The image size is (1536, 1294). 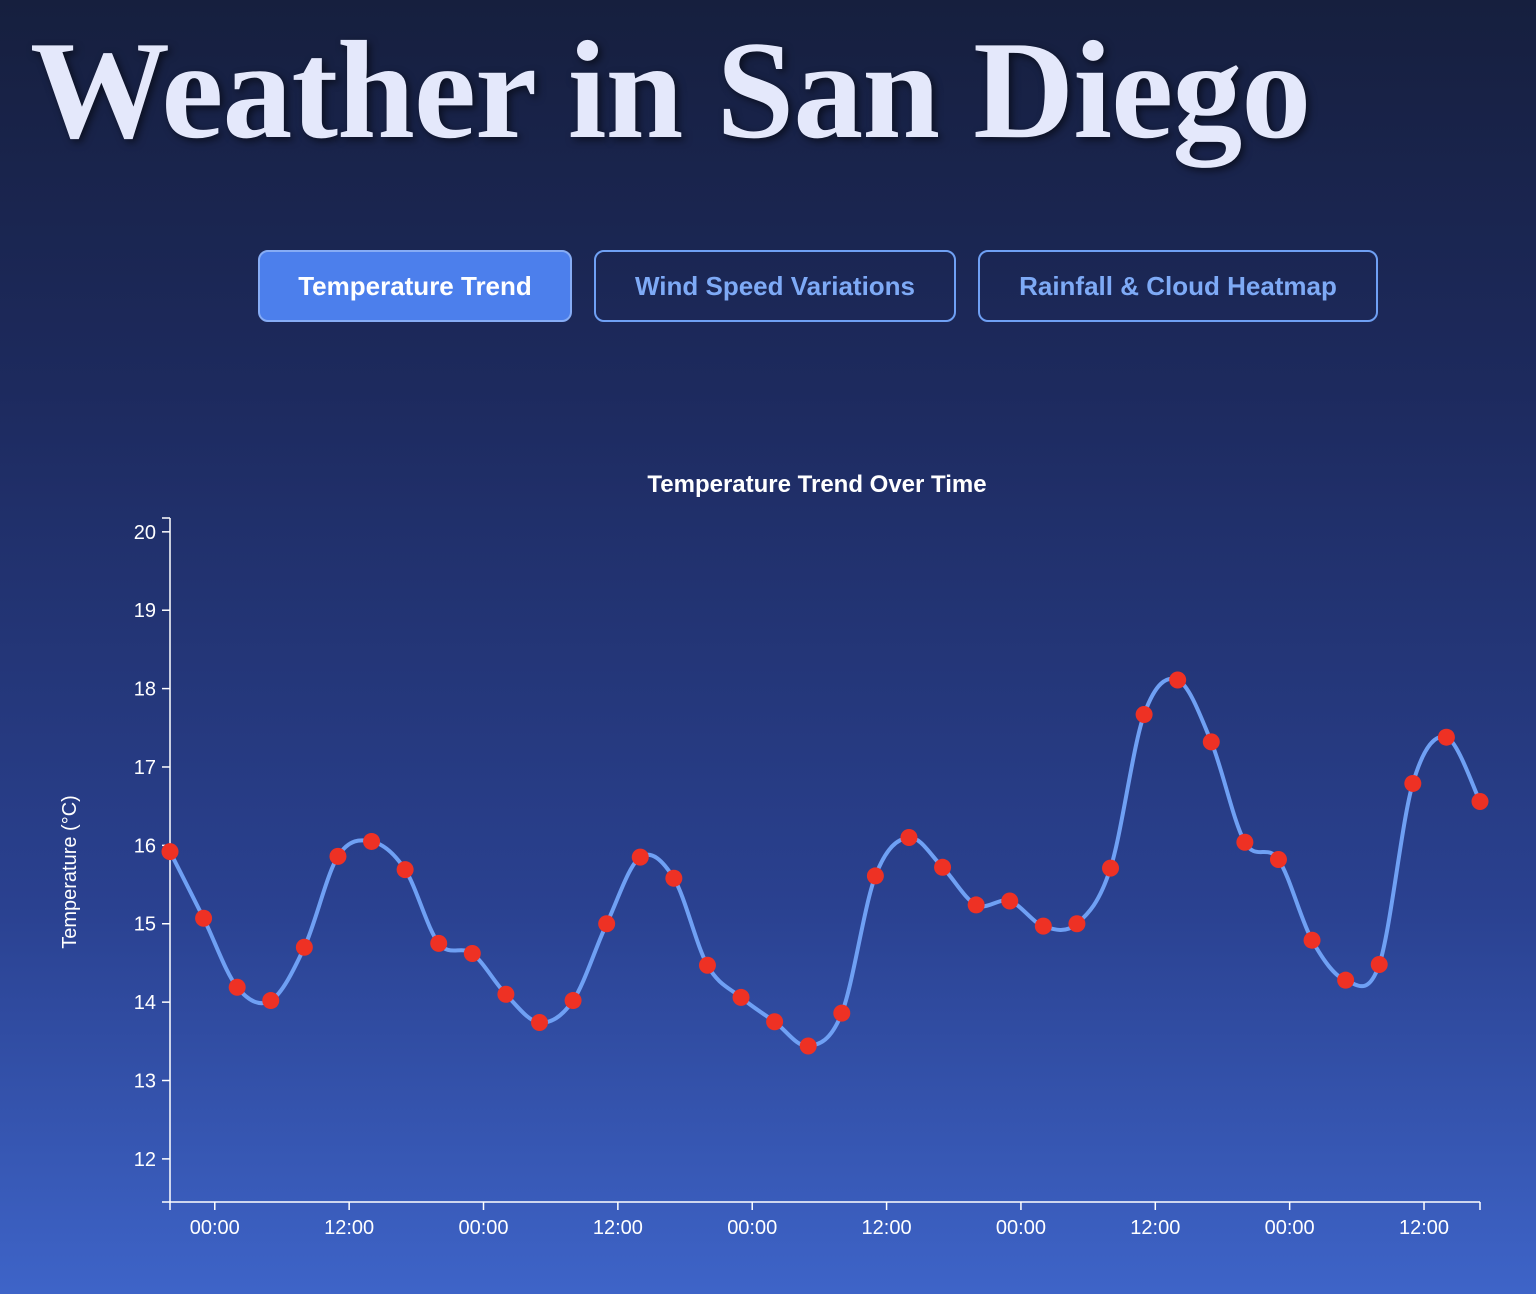 What do you see at coordinates (145, 1160) in the screenshot?
I see `y-tick-label: 12` at bounding box center [145, 1160].